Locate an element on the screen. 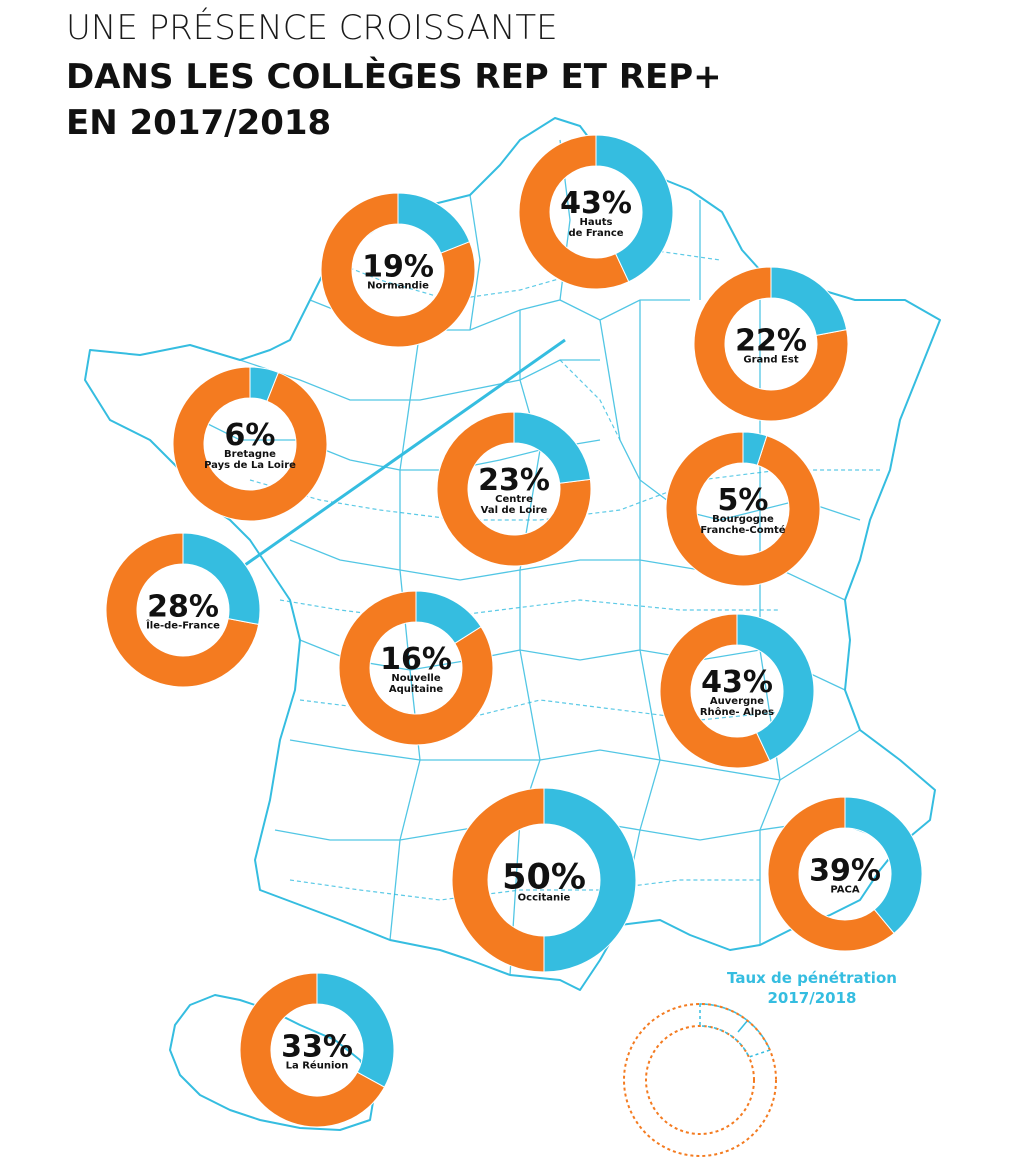  donut-remainder-grand-est is located at coordinates (771, 344).